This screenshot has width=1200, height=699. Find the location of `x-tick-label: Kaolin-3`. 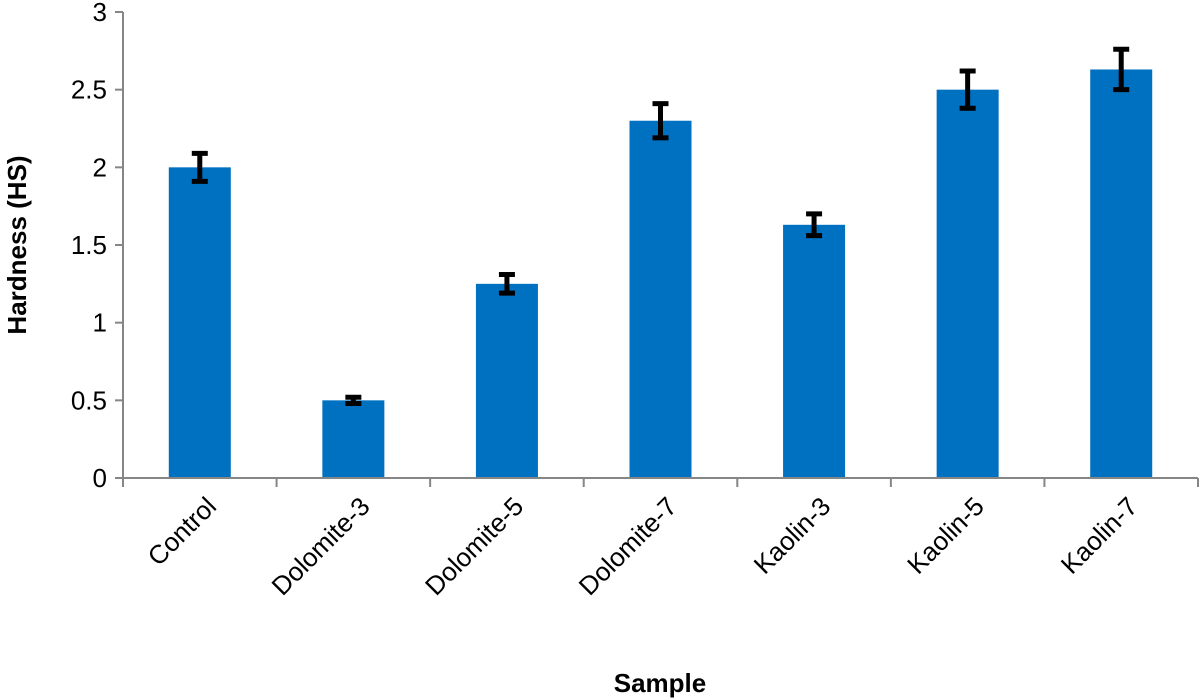

x-tick-label: Kaolin-3 is located at coordinates (792, 535).